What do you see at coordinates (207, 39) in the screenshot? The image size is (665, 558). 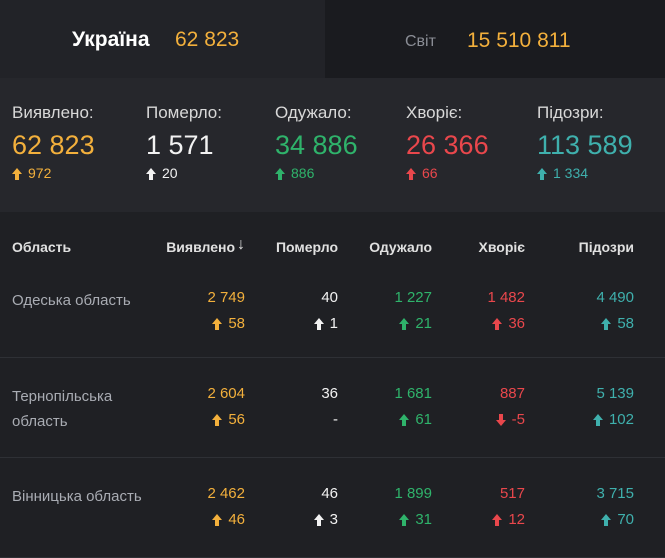 I see `tab-value: 62 823` at bounding box center [207, 39].